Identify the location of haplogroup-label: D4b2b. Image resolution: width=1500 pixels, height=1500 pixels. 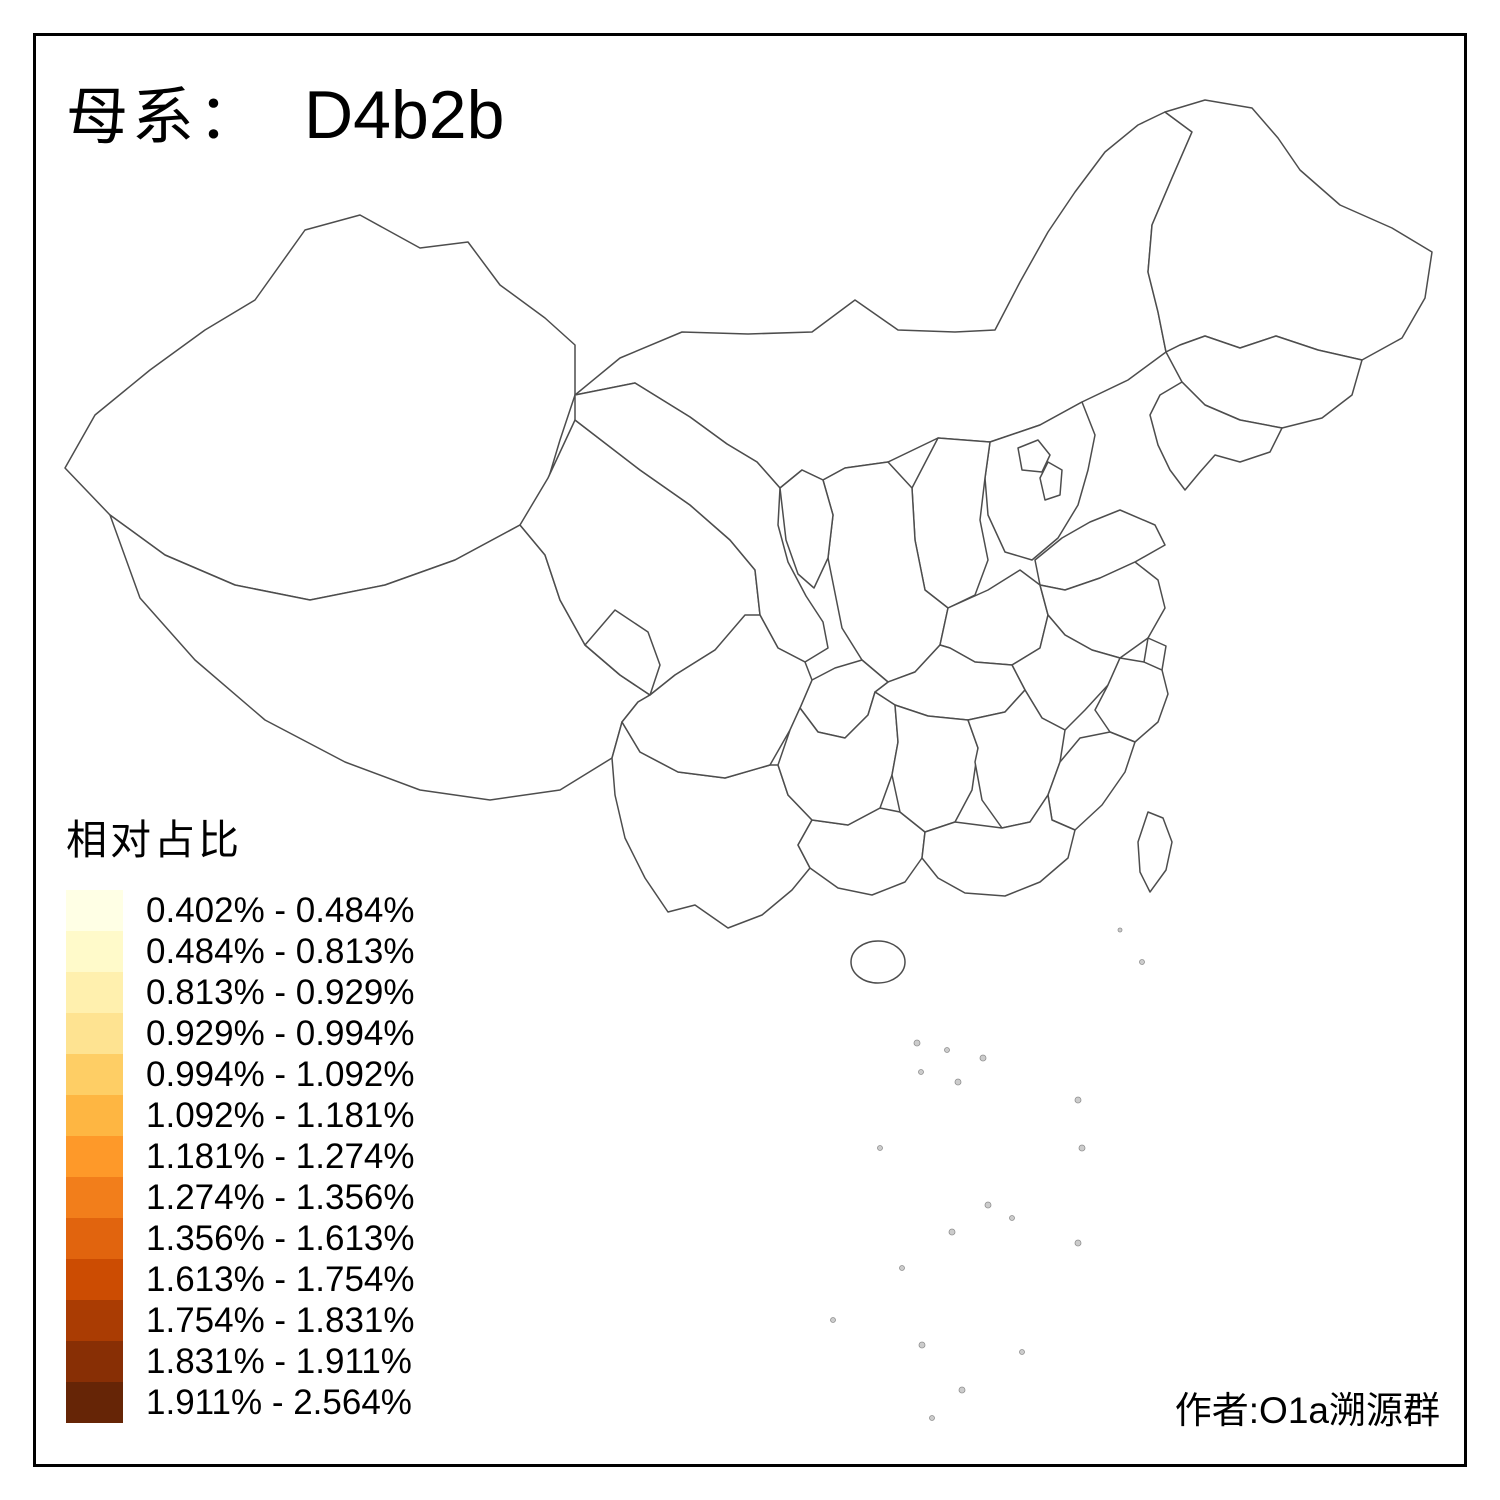
(404, 115).